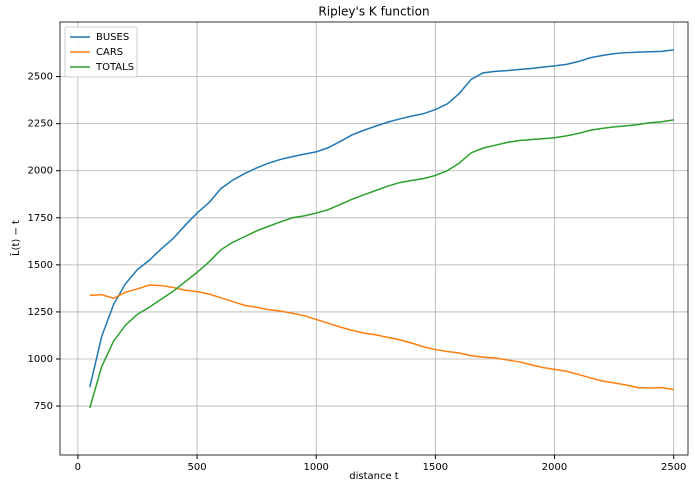 This screenshot has width=695, height=487. I want to click on y-tick-label: 2250, so click(40, 124).